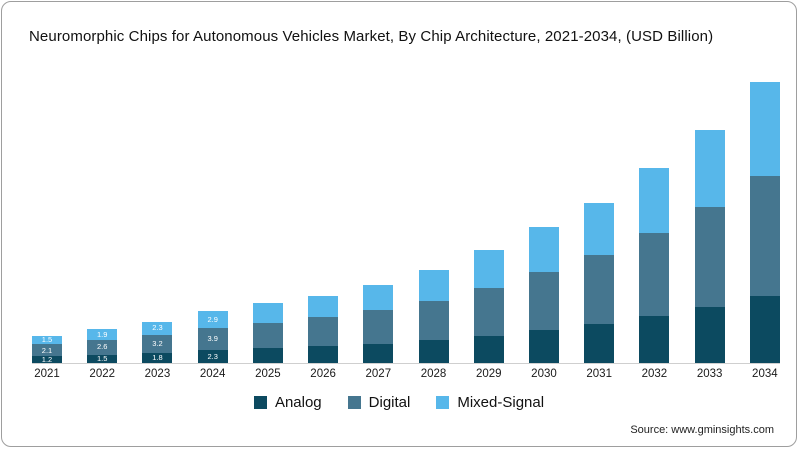 The height and width of the screenshot is (450, 800). I want to click on segment-value-label: 3.9, so click(212, 339).